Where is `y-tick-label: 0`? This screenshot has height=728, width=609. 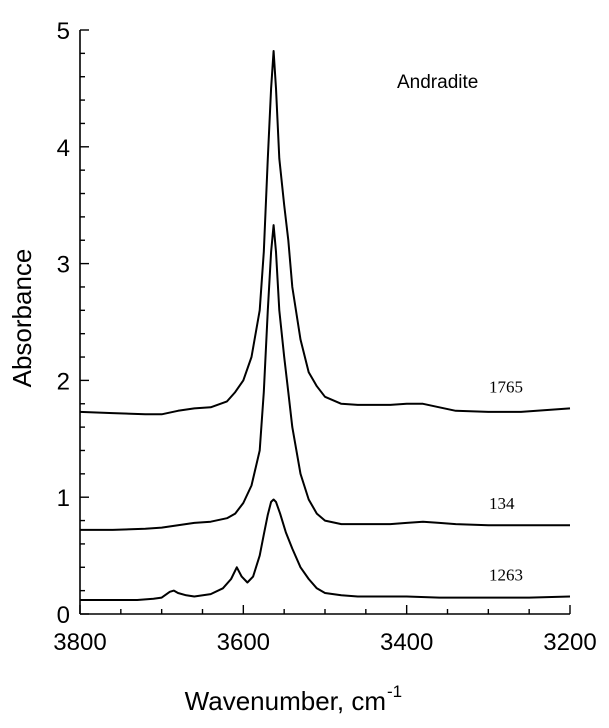
y-tick-label: 0 is located at coordinates (63, 615).